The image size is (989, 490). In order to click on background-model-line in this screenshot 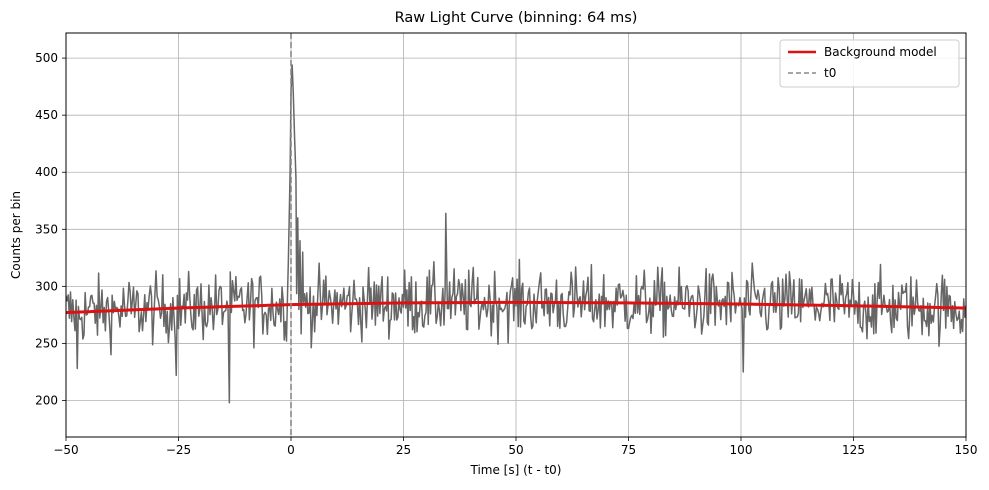, I will do `click(516, 307)`.